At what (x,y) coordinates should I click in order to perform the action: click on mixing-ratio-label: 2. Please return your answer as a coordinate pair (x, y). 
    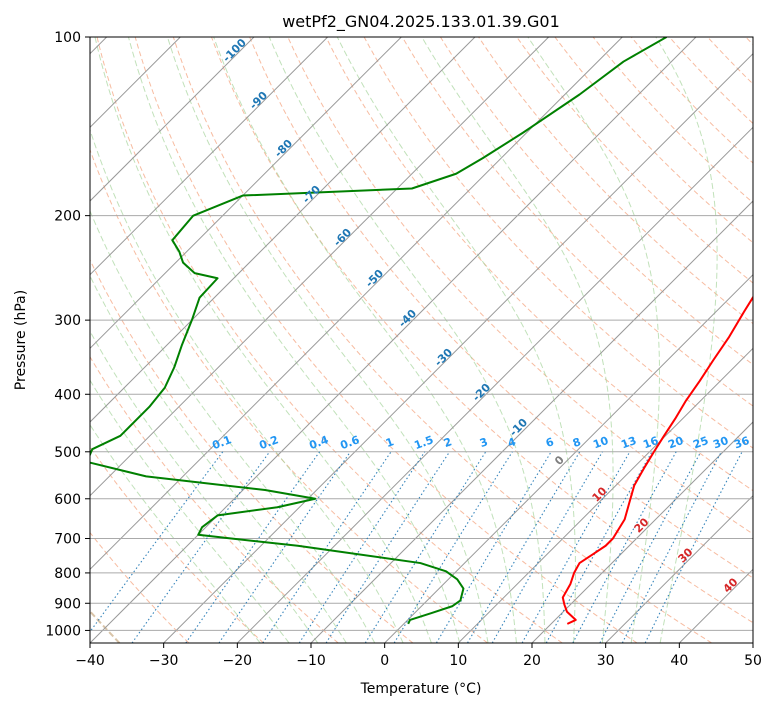
    Looking at the image, I should click on (448, 442).